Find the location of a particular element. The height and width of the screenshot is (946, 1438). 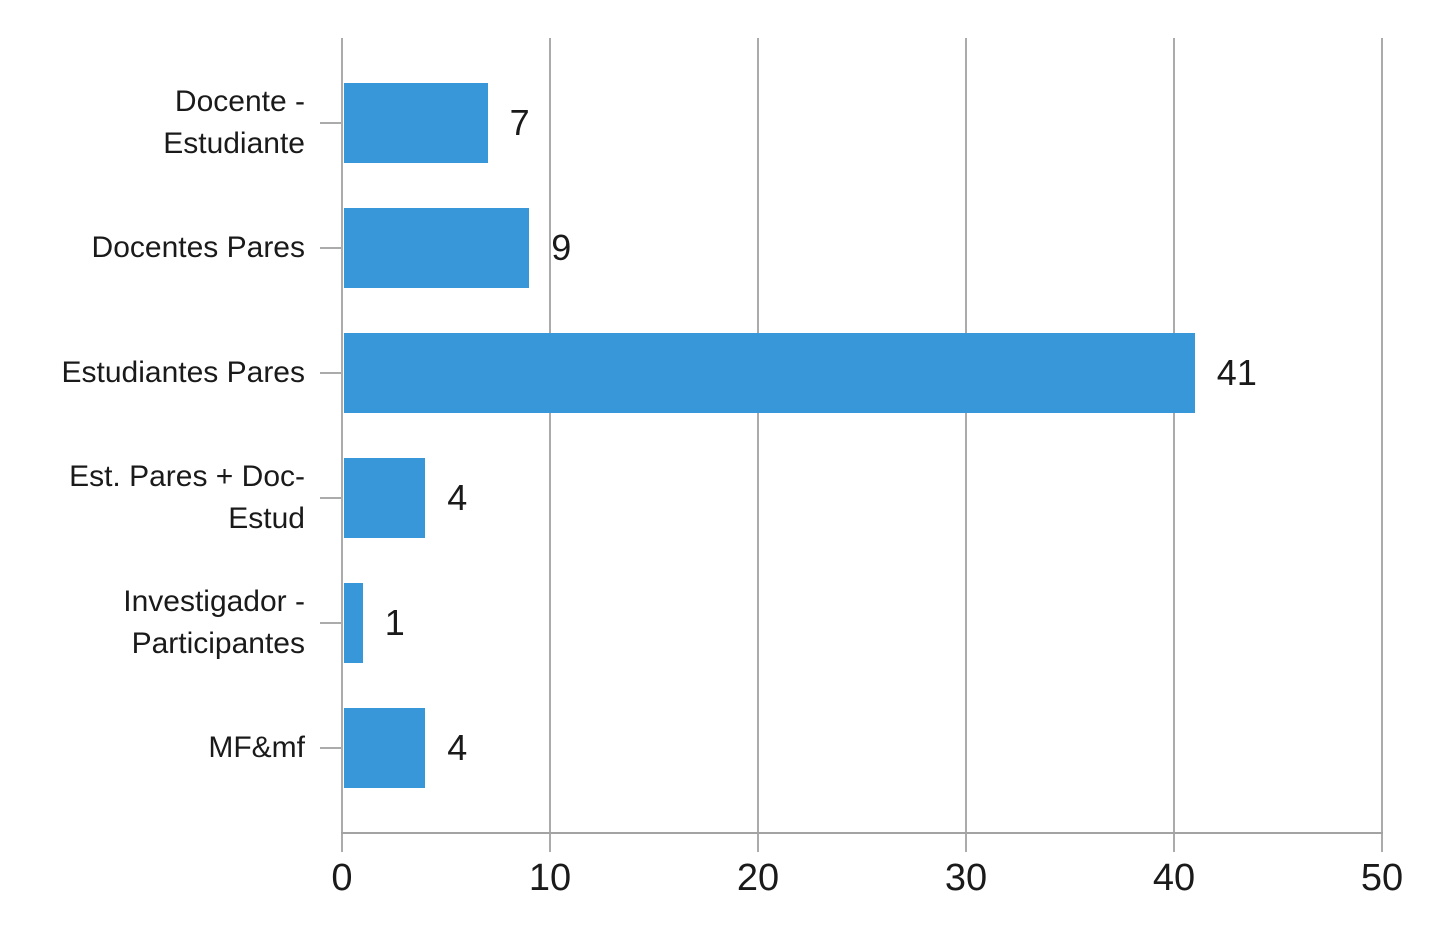

category-label: Est. Pares + Doc-Estud is located at coordinates (161, 498).